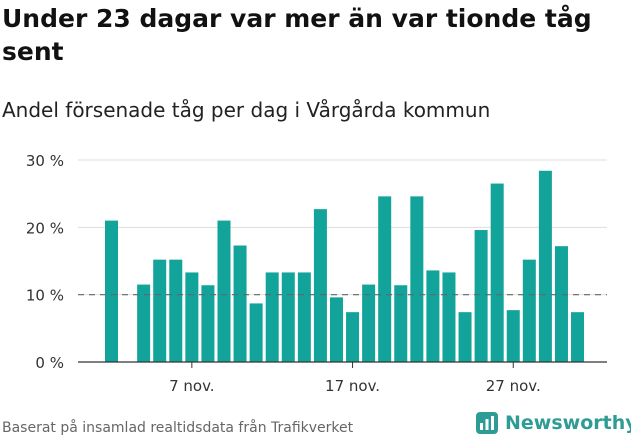 Image resolution: width=631 pixels, height=439 pixels. What do you see at coordinates (45, 228) in the screenshot?
I see `y-tick-label: 20 %` at bounding box center [45, 228].